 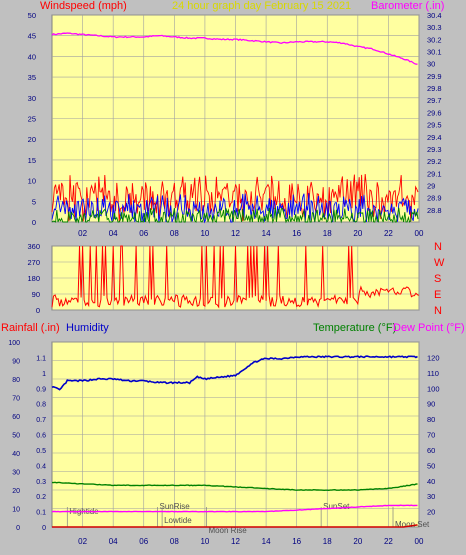 What do you see at coordinates (434, 161) in the screenshot?
I see `barometer-tick-label: 29.2` at bounding box center [434, 161].